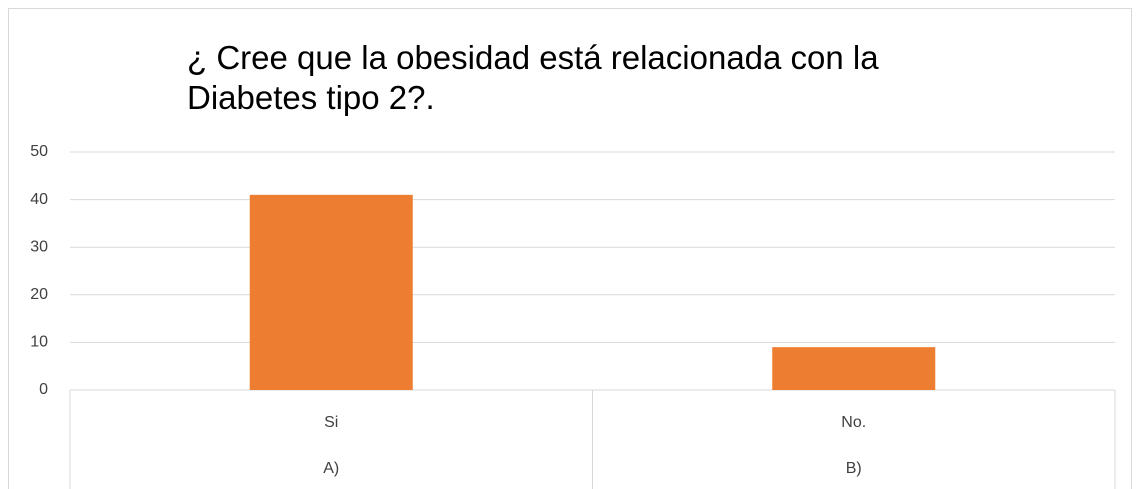  What do you see at coordinates (43, 389) in the screenshot?
I see `y-tick-label: 0` at bounding box center [43, 389].